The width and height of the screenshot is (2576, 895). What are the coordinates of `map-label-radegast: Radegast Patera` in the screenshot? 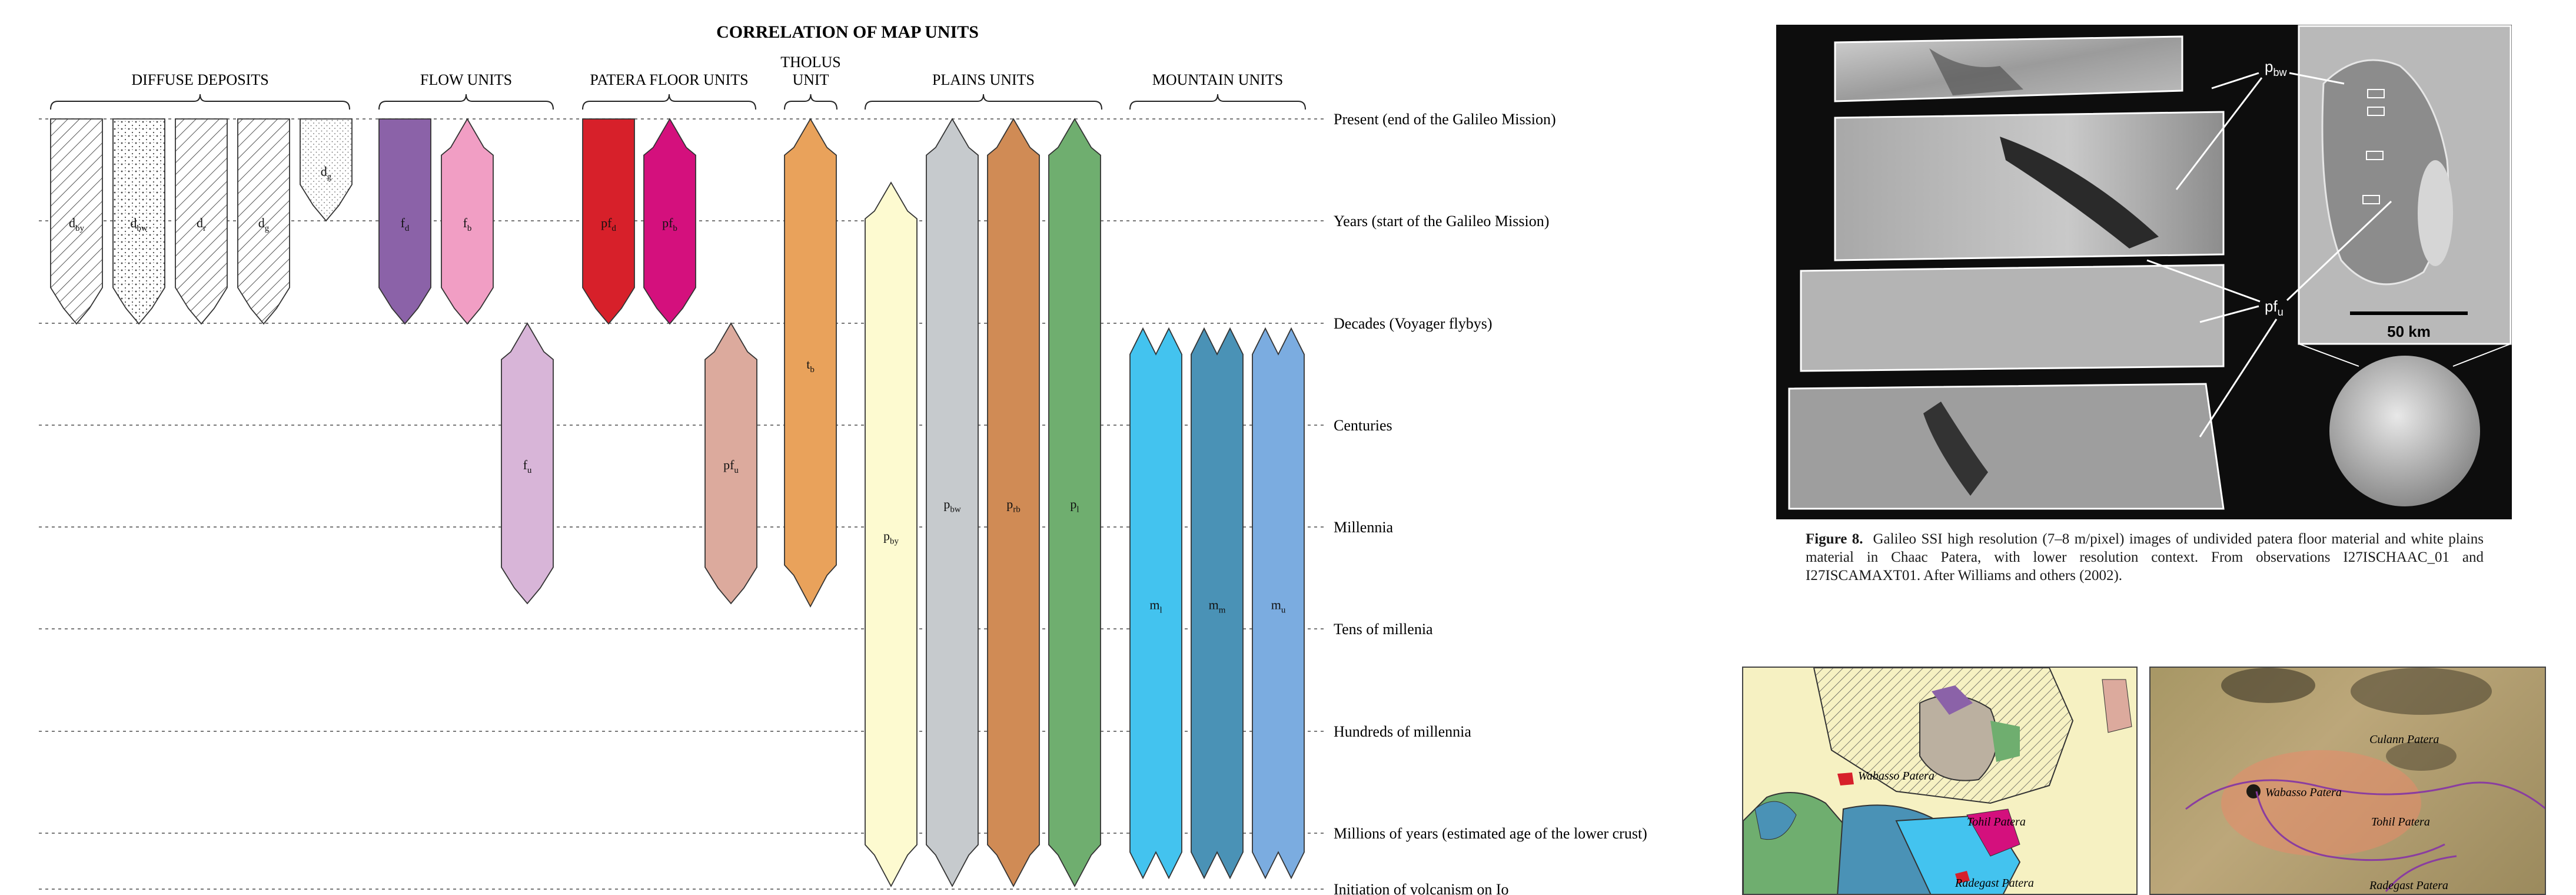 It's located at (1994, 883).